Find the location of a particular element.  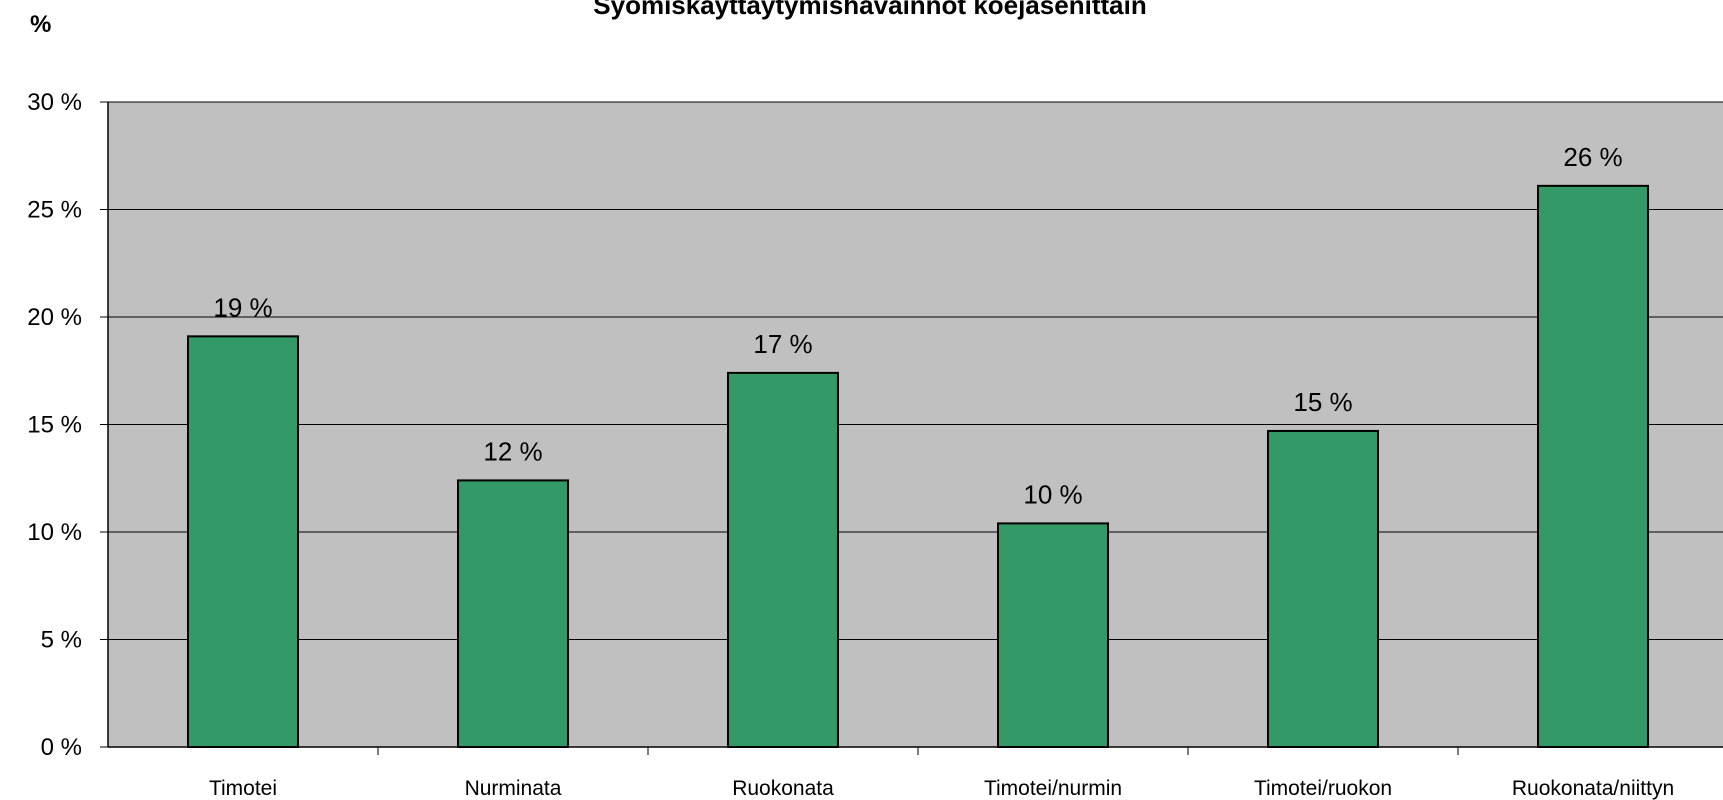

y-tick-label: 5 % is located at coordinates (61, 640).